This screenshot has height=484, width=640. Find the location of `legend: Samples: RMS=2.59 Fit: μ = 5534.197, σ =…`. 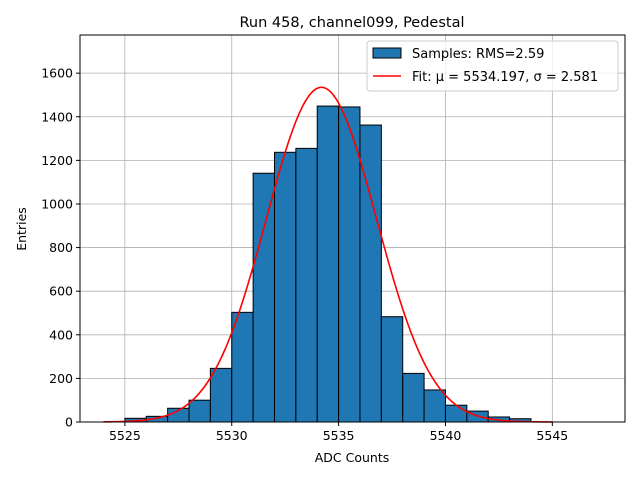

legend: Samples: RMS=2.59 Fit: μ = 5534.197, σ =… is located at coordinates (492, 66).